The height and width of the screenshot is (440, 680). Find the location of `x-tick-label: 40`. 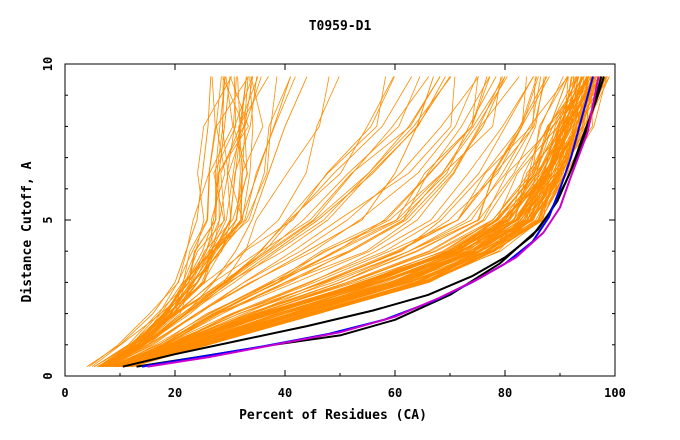

x-tick-label: 40 is located at coordinates (285, 393).